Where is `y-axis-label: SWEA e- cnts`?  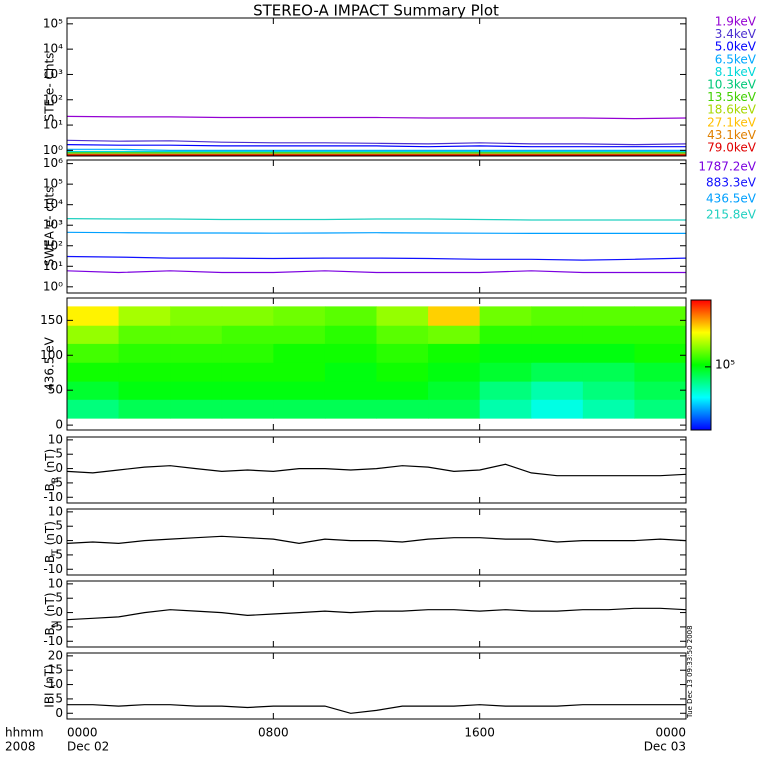 y-axis-label: SWEA e- cnts is located at coordinates (50, 227).